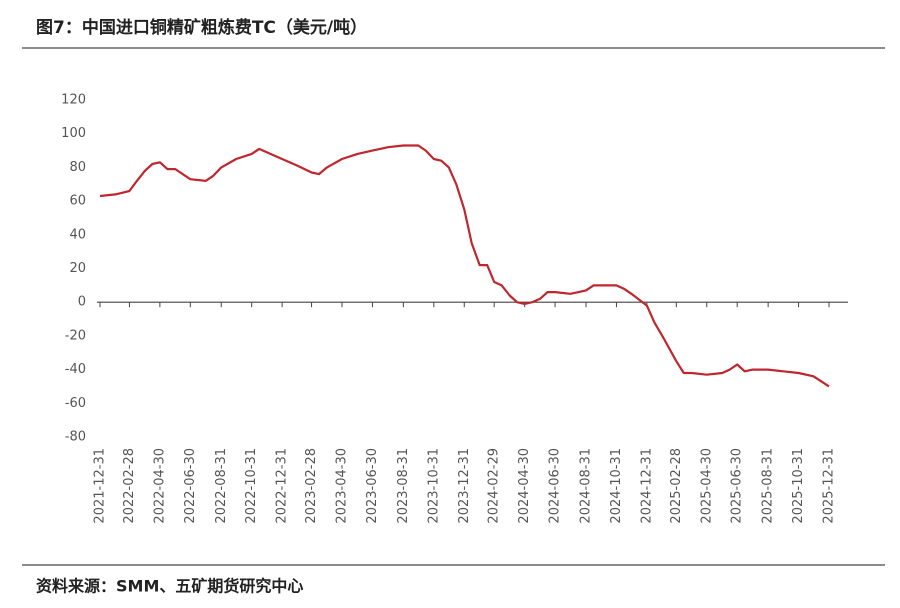 The height and width of the screenshot is (608, 900). I want to click on x-tick-label: 2022-02-28, so click(129, 486).